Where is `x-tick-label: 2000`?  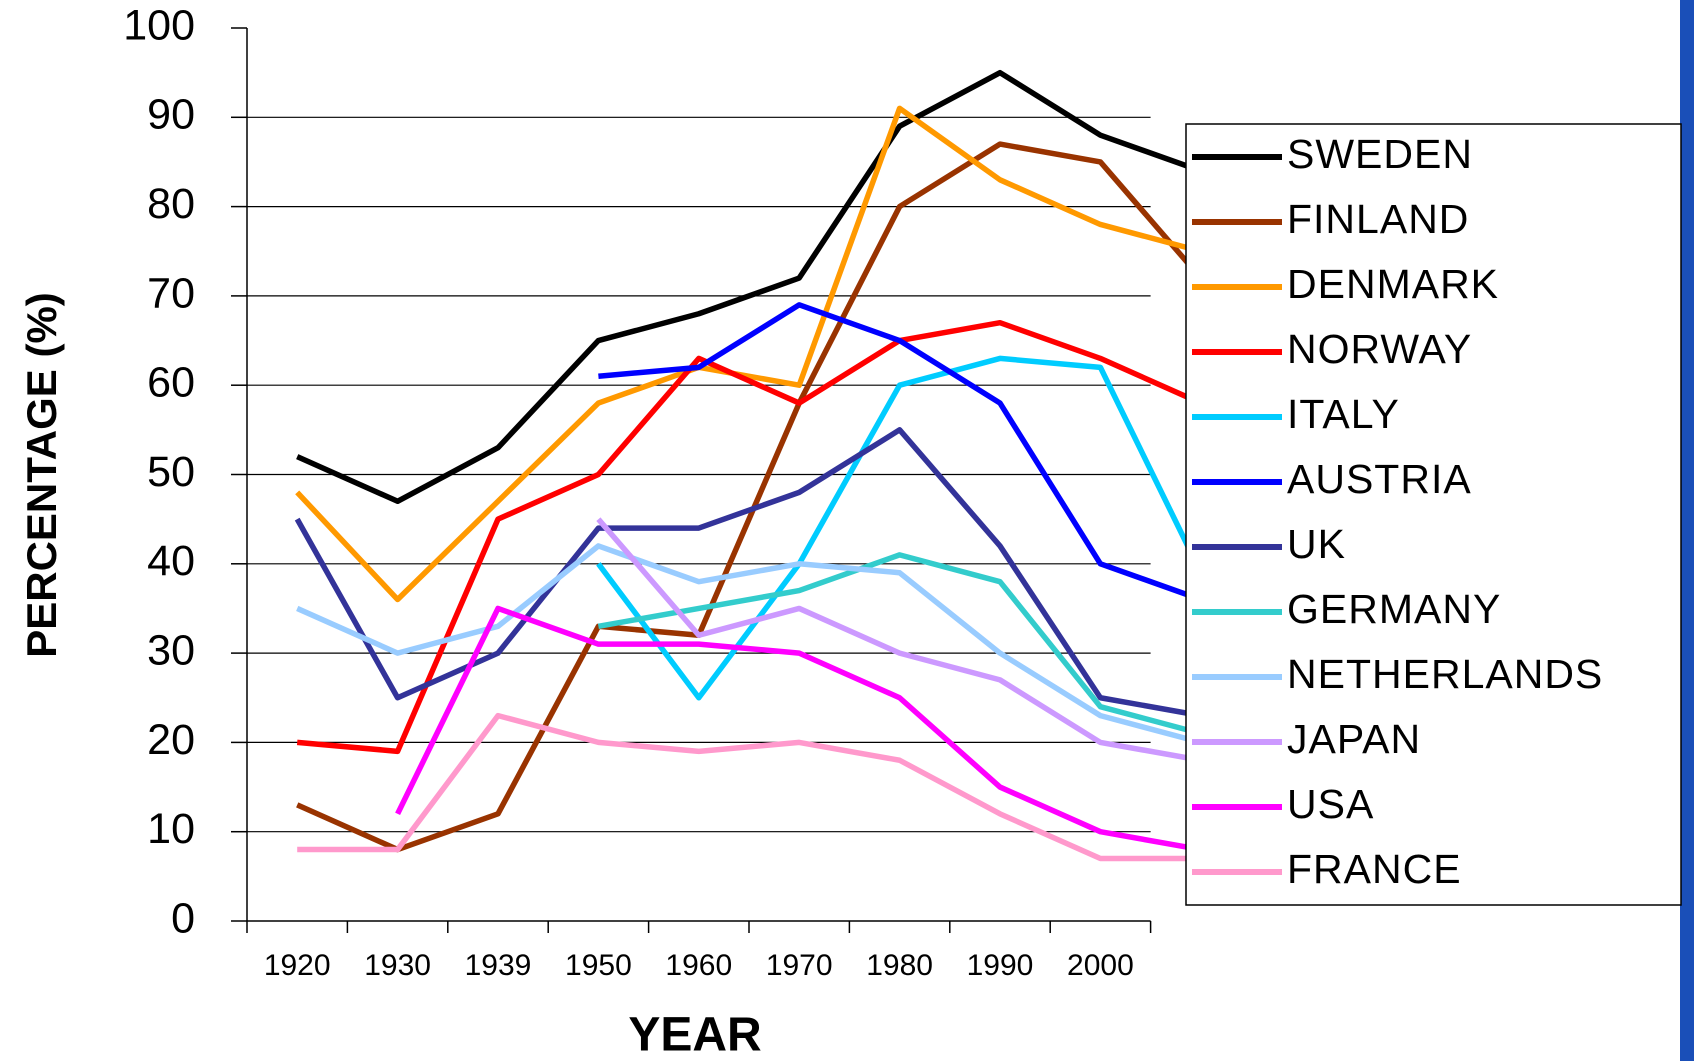 x-tick-label: 2000 is located at coordinates (1100, 965).